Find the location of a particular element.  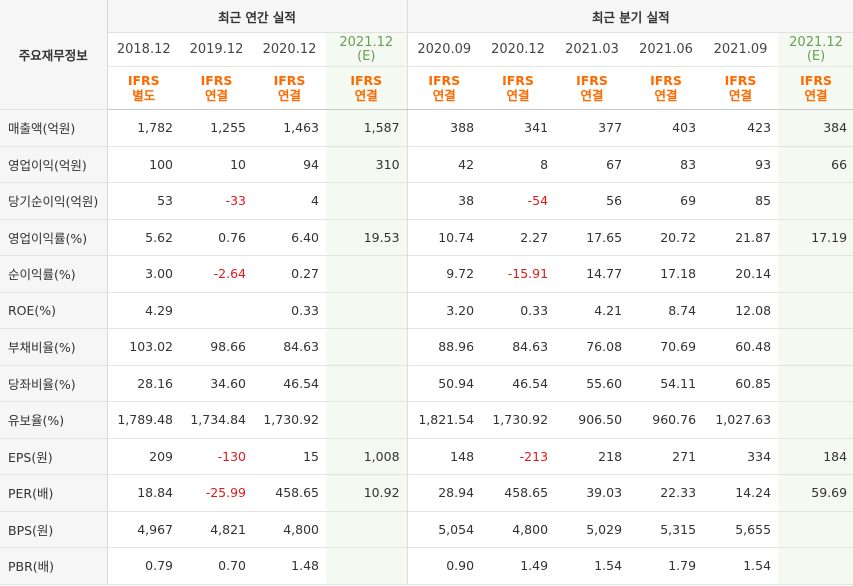

table-cell: 6.40 is located at coordinates (289, 237).